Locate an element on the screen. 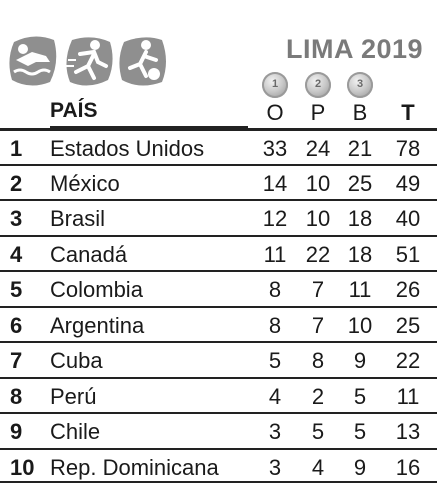 The height and width of the screenshot is (500, 437). bronze-count: 11 is located at coordinates (360, 289).